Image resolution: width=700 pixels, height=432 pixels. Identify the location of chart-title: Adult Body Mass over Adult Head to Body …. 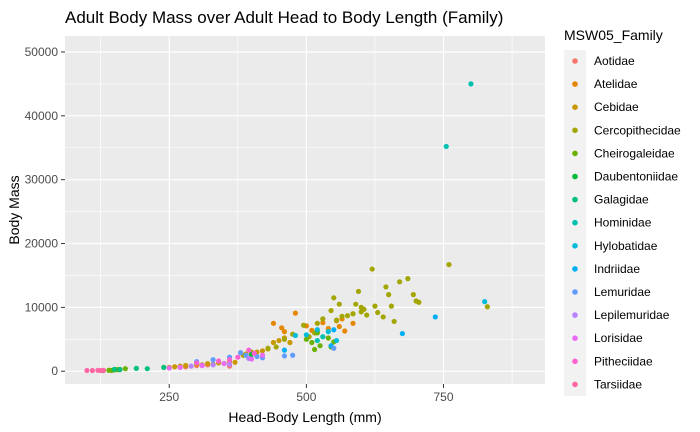
(284, 17).